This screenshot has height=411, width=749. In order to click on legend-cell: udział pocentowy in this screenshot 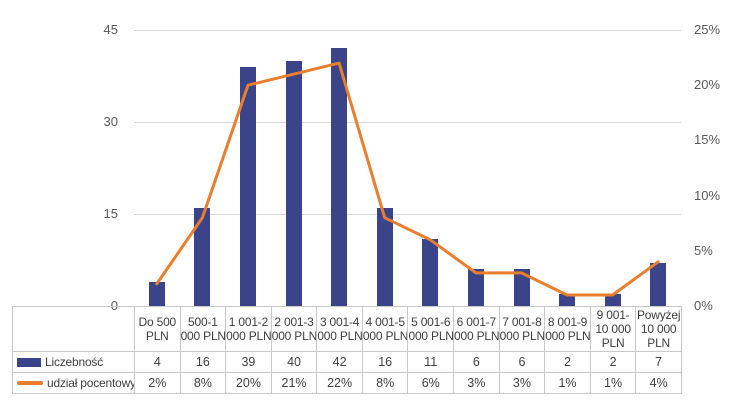, I will do `click(73, 383)`.